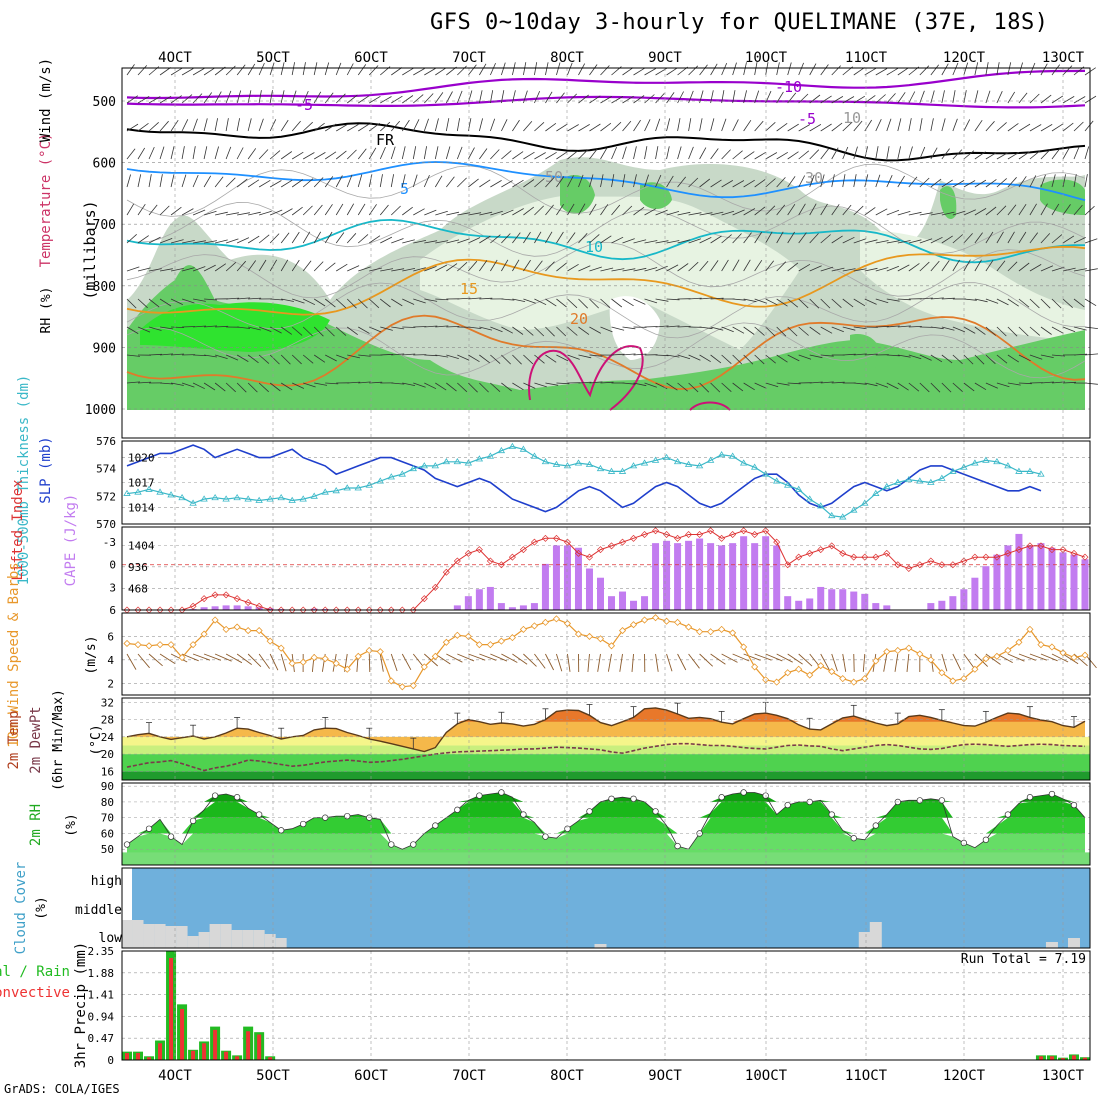 This screenshot has width=1100, height=1100. What do you see at coordinates (71, 824) in the screenshot?
I see `side-label: (%)` at bounding box center [71, 824].